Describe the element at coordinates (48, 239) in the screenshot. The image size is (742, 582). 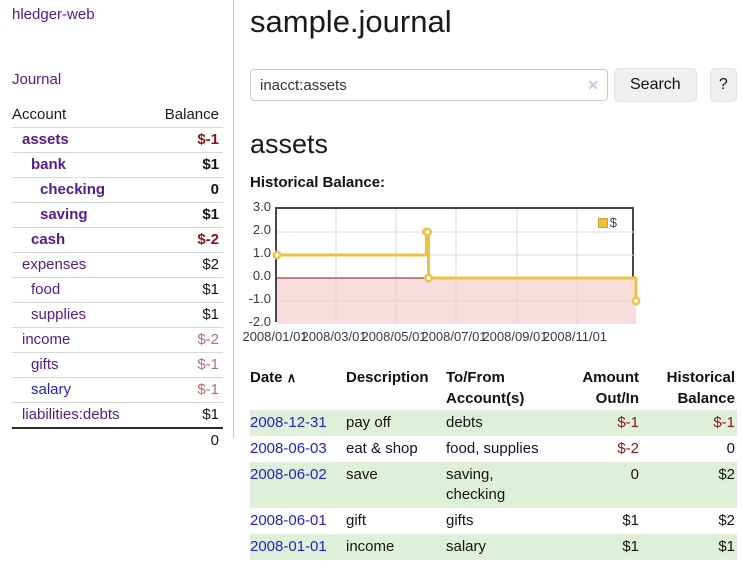
I see `account-link: cash` at that location.